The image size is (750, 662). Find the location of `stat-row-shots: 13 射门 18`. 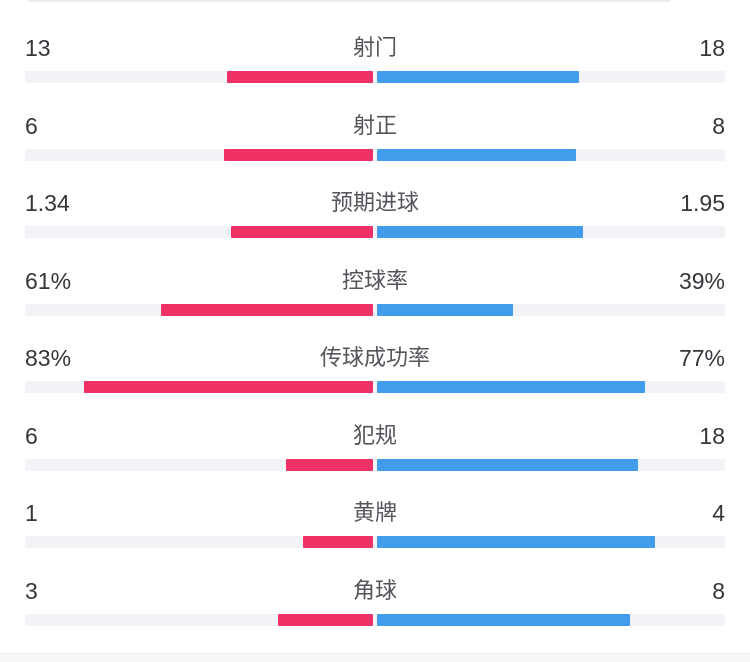

stat-row-shots: 13 射门 18 is located at coordinates (375, 72).